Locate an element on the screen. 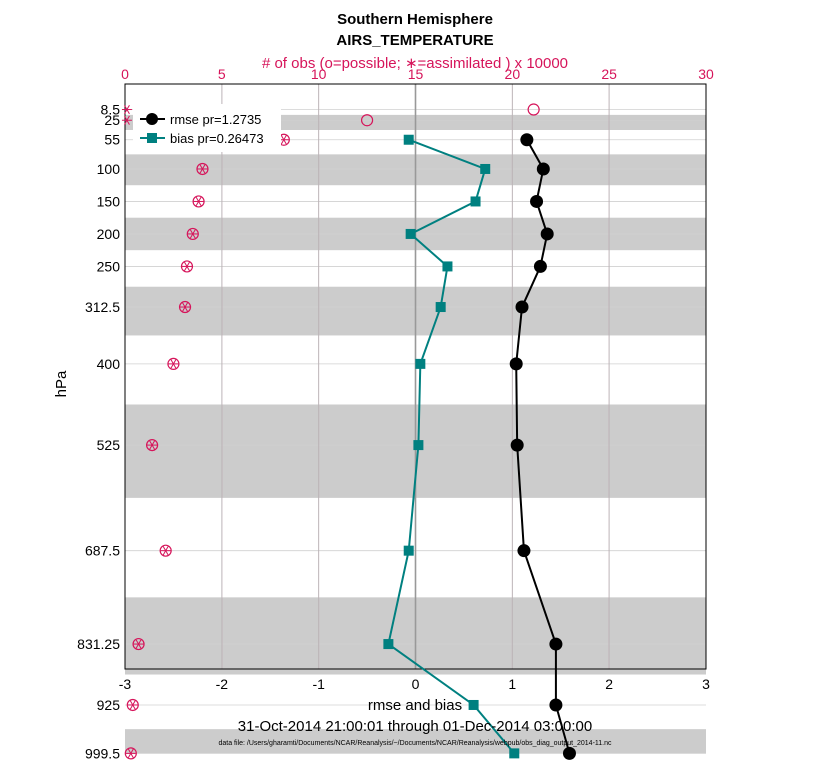  y-tick-label: 999.5 is located at coordinates (102, 752).